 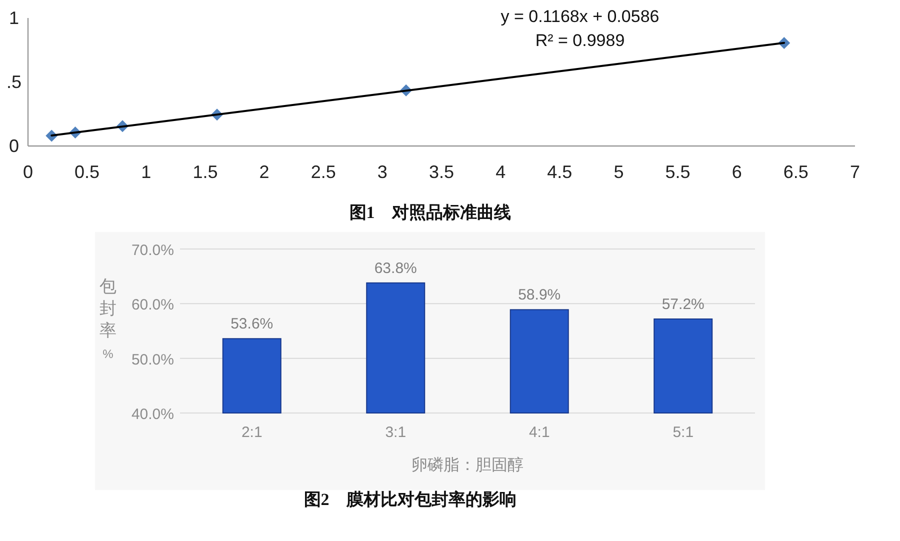 I want to click on data-label: 58.9%, so click(x=539, y=295).